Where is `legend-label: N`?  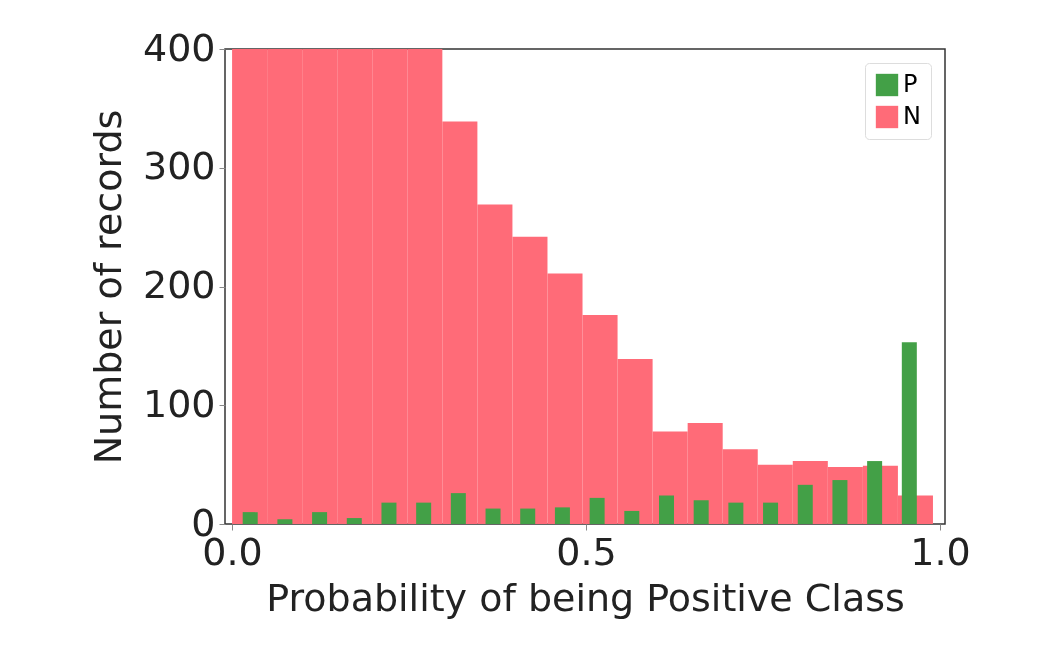 legend-label: N is located at coordinates (912, 116).